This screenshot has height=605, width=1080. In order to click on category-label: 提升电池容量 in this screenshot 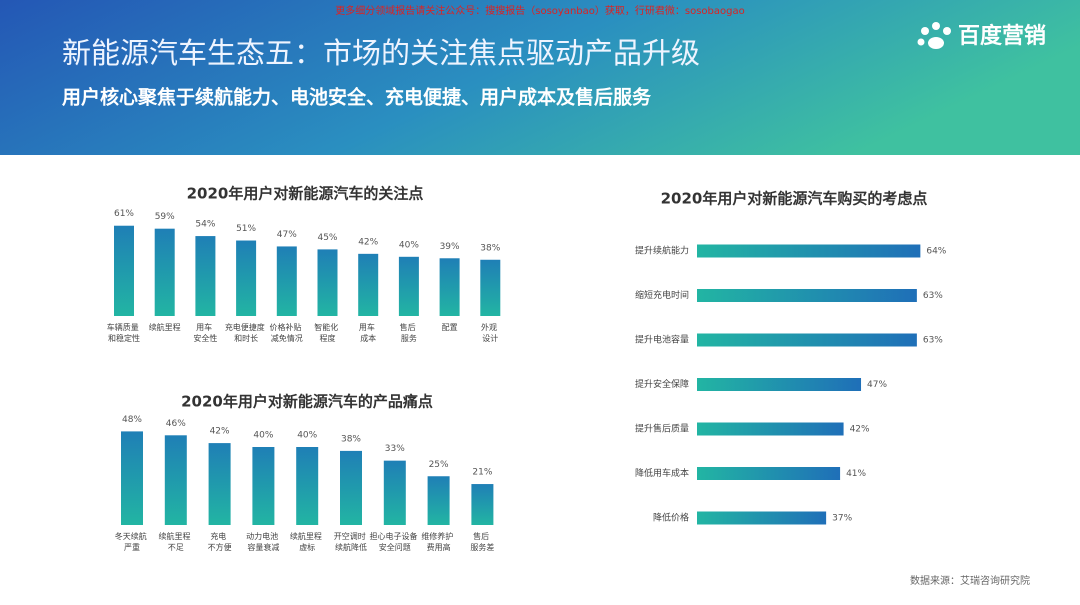, I will do `click(662, 340)`.